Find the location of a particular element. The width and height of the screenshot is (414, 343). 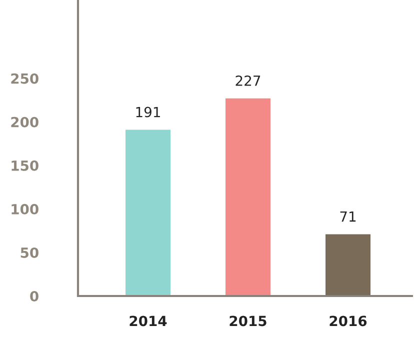

data-label: 227 is located at coordinates (248, 80).